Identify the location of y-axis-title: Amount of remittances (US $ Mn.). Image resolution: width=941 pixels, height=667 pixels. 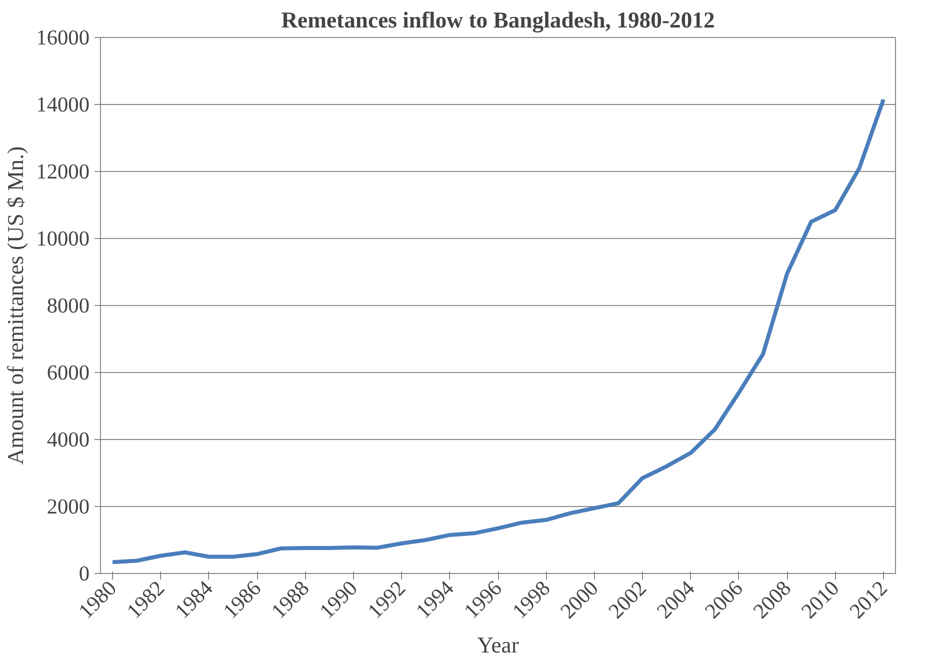
(15, 305).